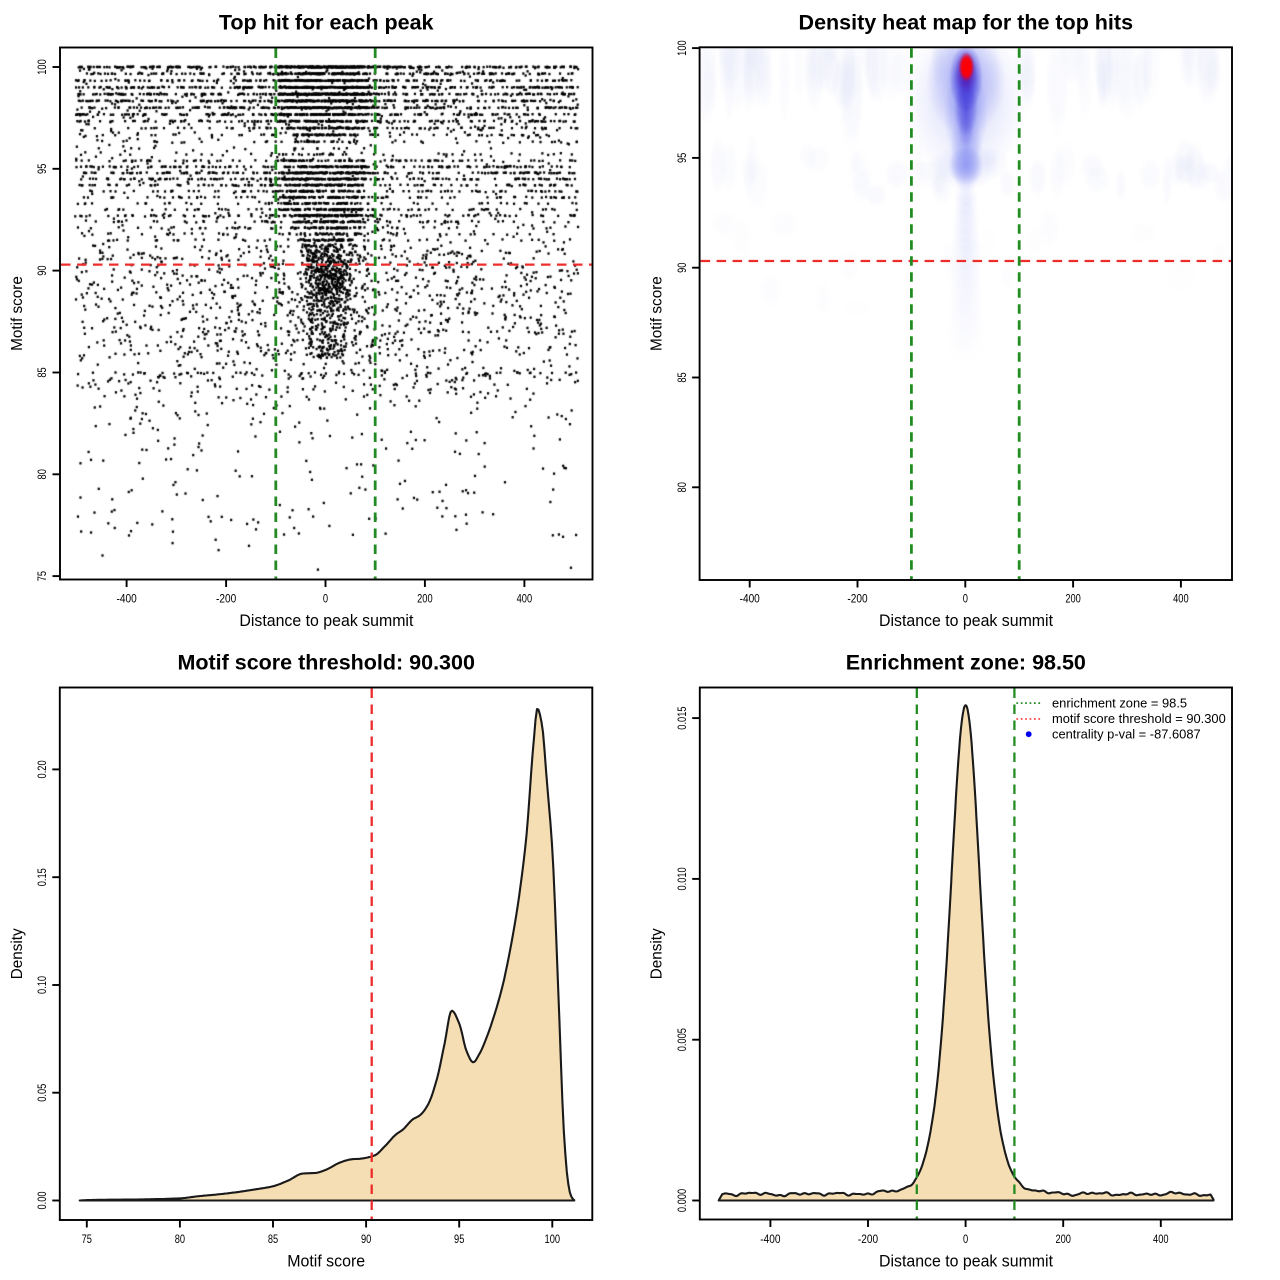  I want to click on svg-text:Density heat map for the top h: Density heat map for the top hits, so click(966, 23).